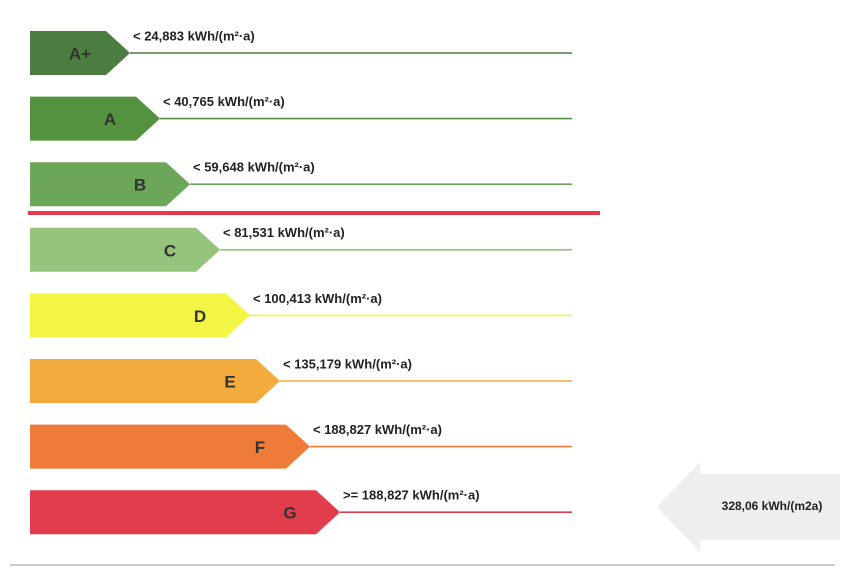 The height and width of the screenshot is (578, 843). Describe the element at coordinates (347, 363) in the screenshot. I see `class-threshold: < 135,179 kWh/(m²·a)` at that location.